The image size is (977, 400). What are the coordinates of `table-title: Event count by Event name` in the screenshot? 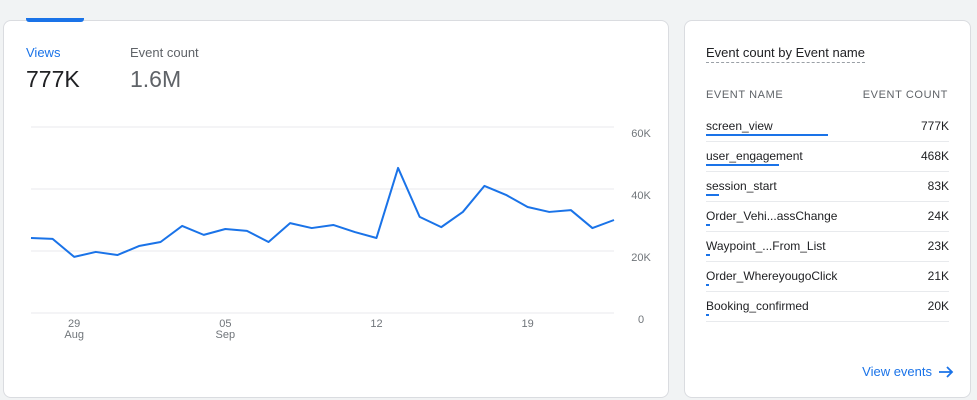 It's located at (785, 54).